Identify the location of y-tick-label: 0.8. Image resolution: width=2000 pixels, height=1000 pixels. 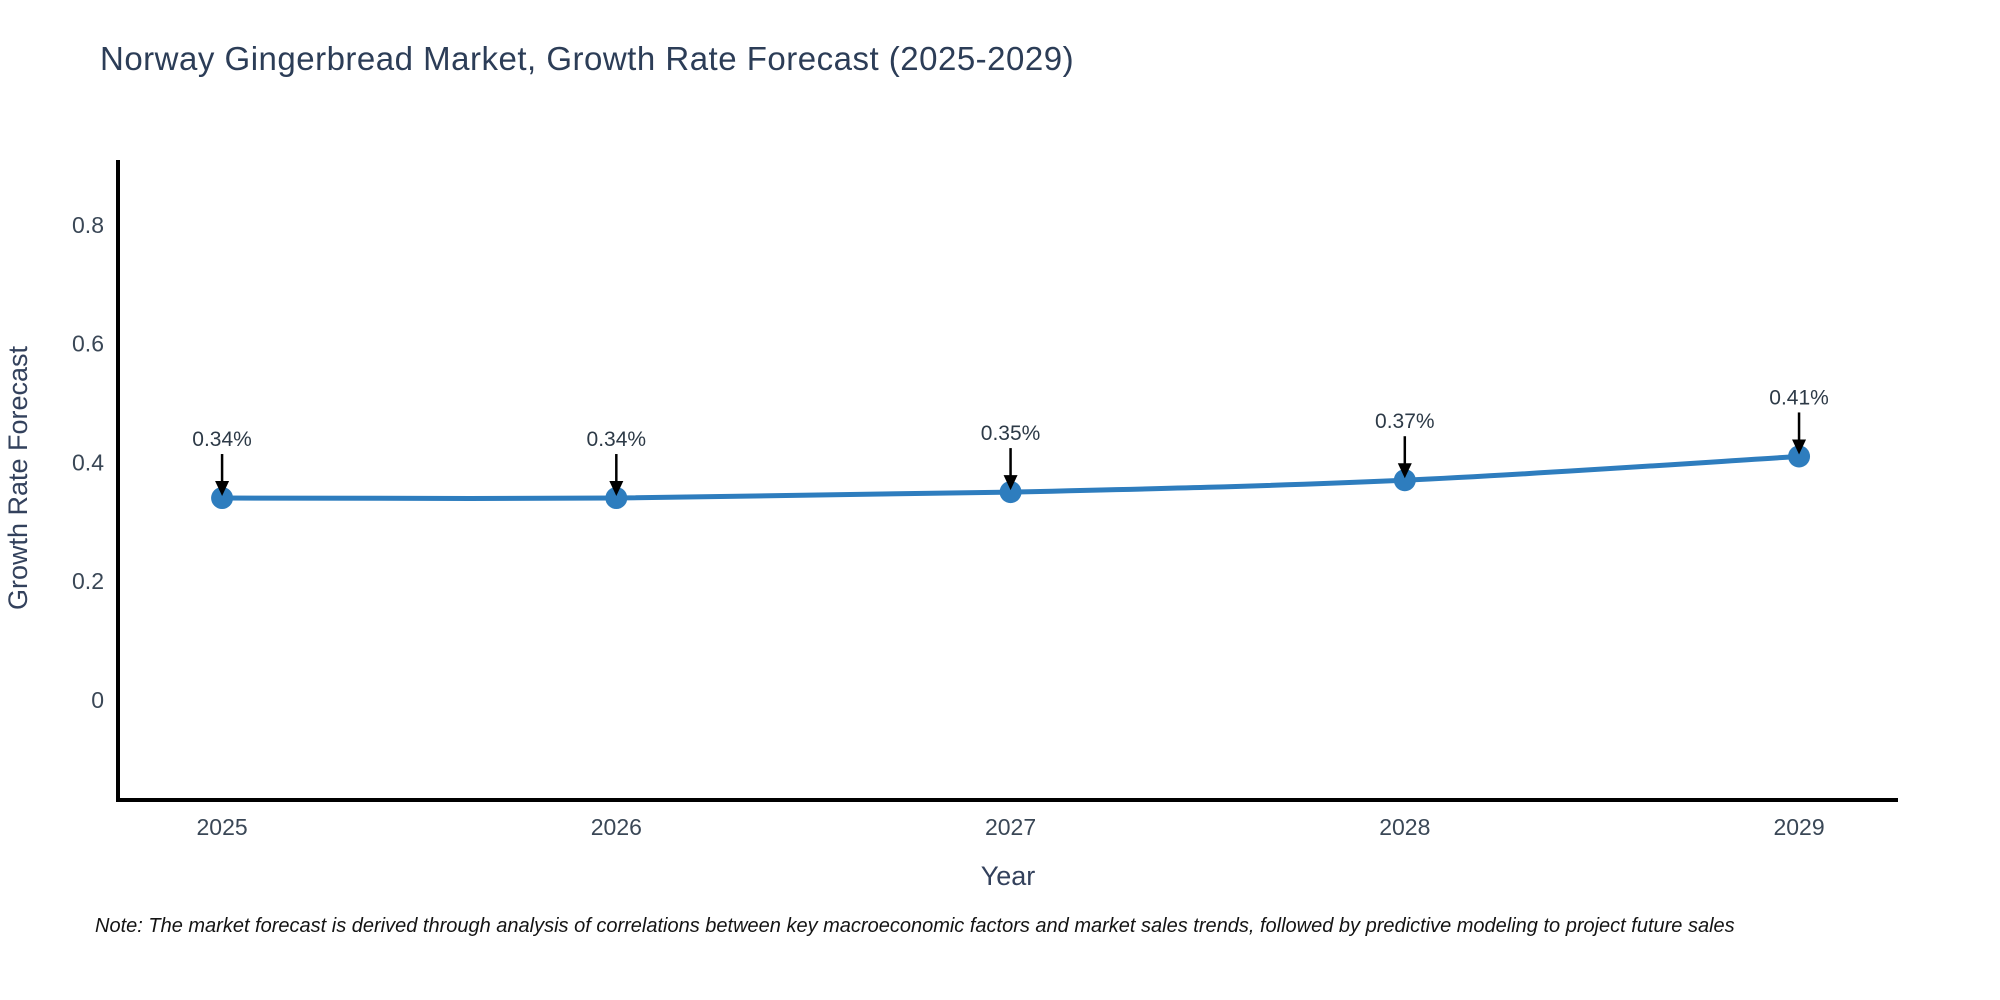
(88, 225).